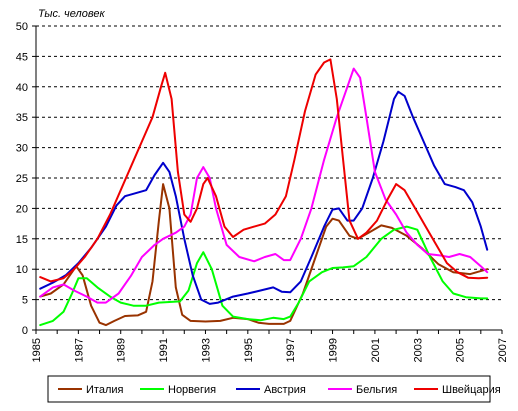 Image resolution: width=518 pixels, height=411 pixels. I want to click on x-tick-label: 1995, so click(249, 350).